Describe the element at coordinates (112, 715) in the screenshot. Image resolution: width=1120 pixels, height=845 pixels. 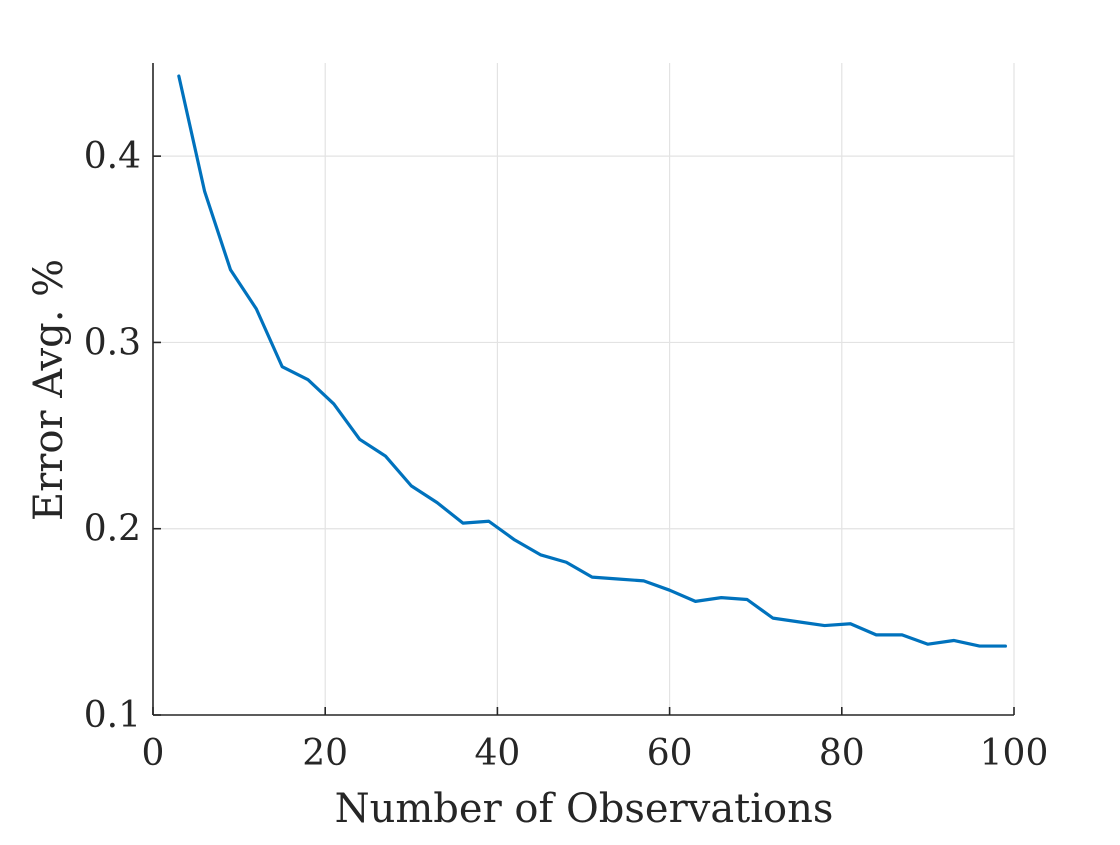
I see `y-tick-label: 0.1` at that location.